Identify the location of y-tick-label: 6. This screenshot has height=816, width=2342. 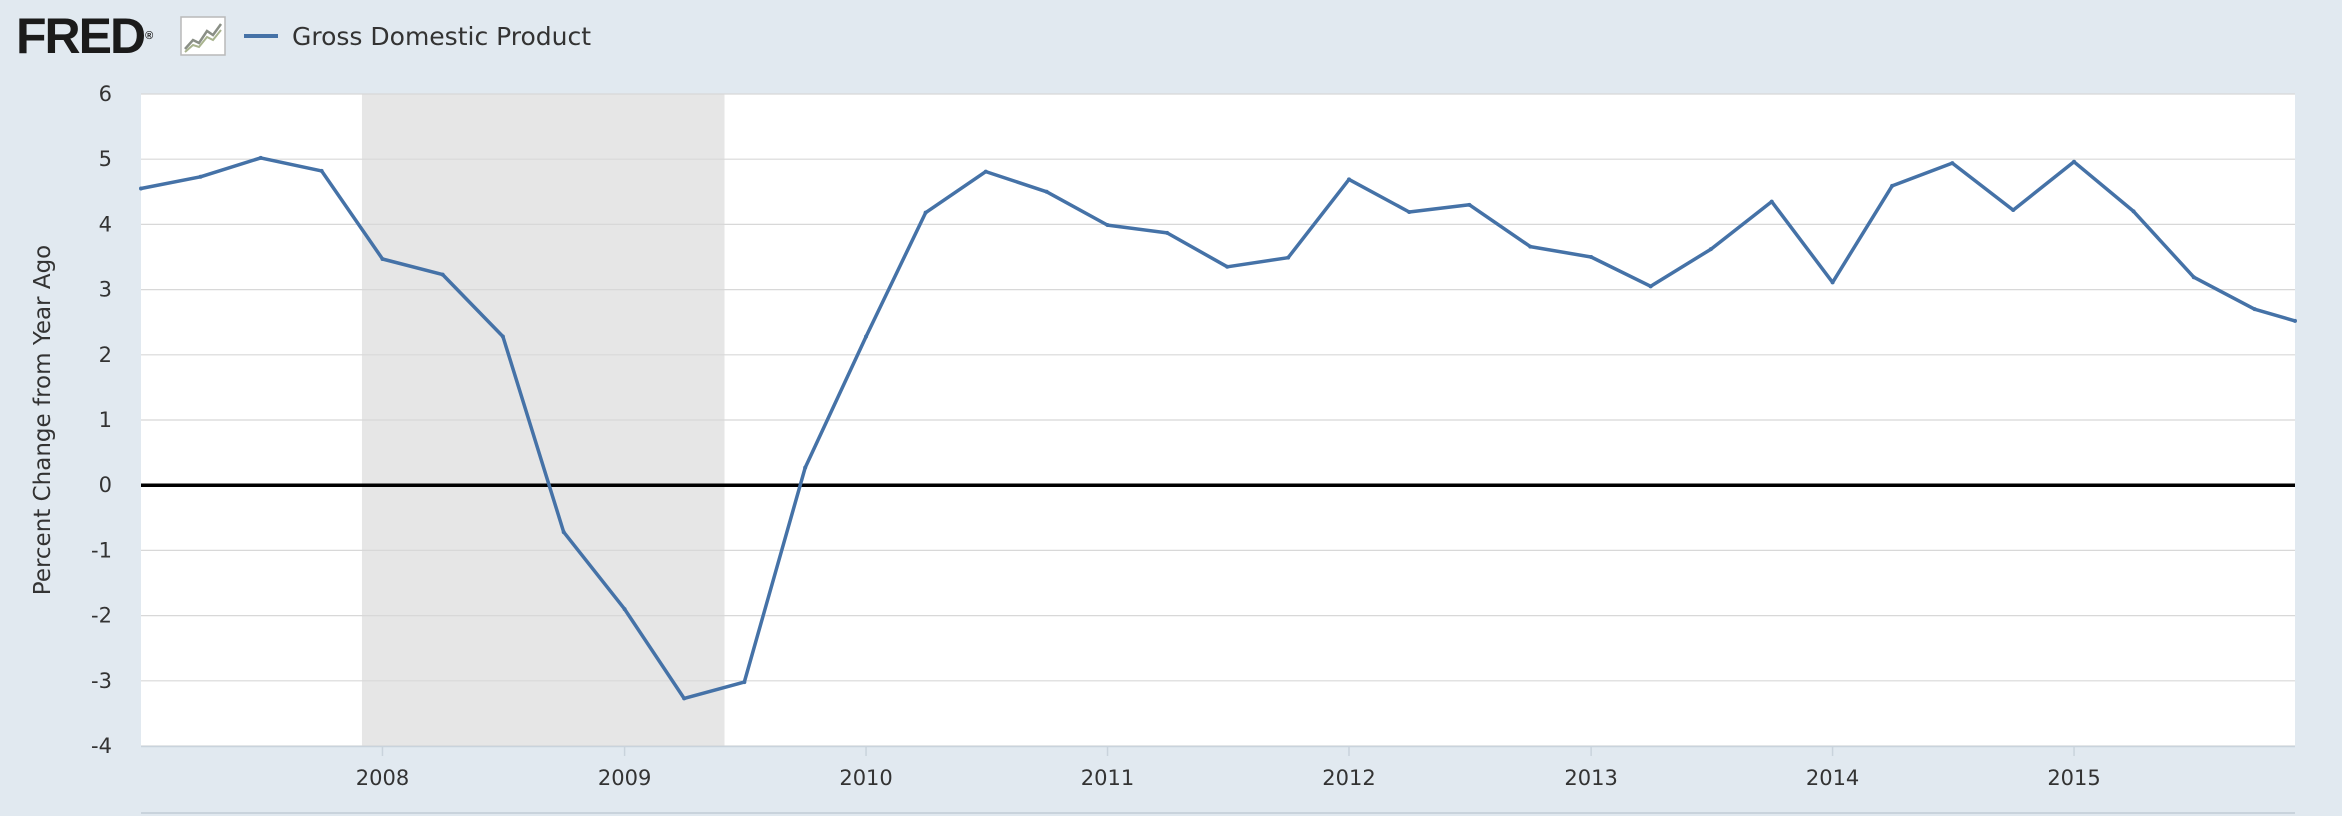
(105, 94).